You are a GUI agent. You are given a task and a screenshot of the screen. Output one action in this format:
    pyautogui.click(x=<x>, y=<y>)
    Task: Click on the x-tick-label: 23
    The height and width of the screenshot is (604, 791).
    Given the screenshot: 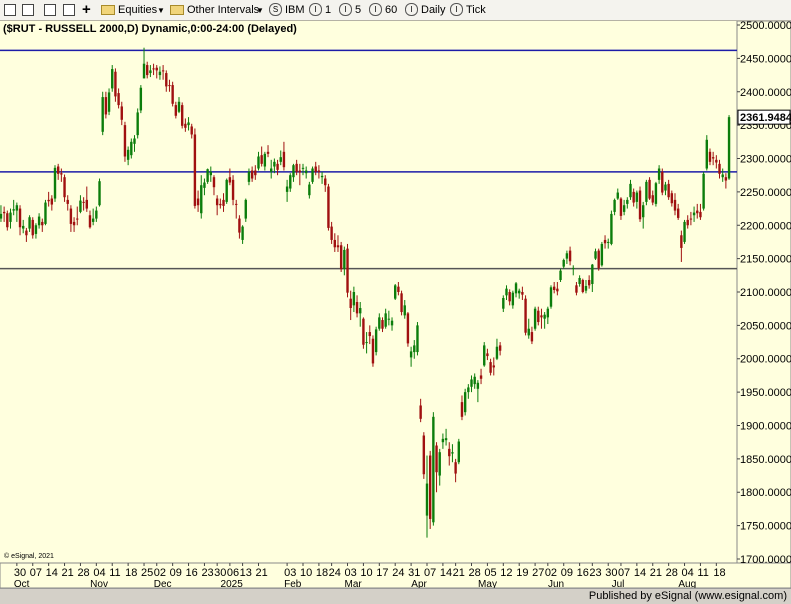 What is the action you would take?
    pyautogui.click(x=595, y=573)
    